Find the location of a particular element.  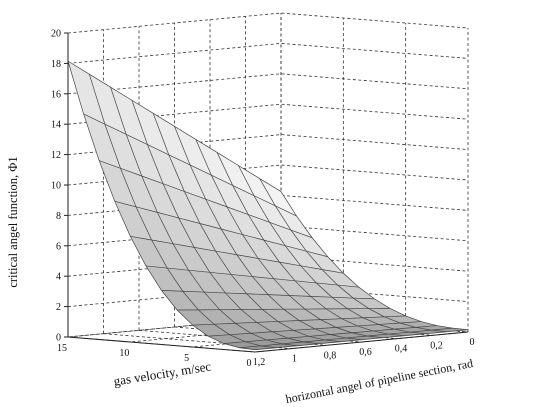

angle-tick-label: 0,2 is located at coordinates (436, 345).